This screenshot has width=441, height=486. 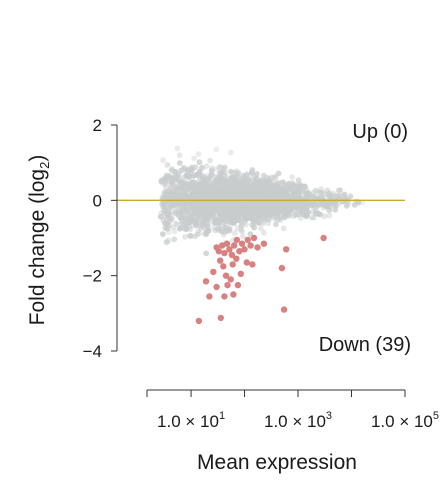 What do you see at coordinates (39, 240) in the screenshot?
I see `y-axis-title: Fold change (log2)` at bounding box center [39, 240].